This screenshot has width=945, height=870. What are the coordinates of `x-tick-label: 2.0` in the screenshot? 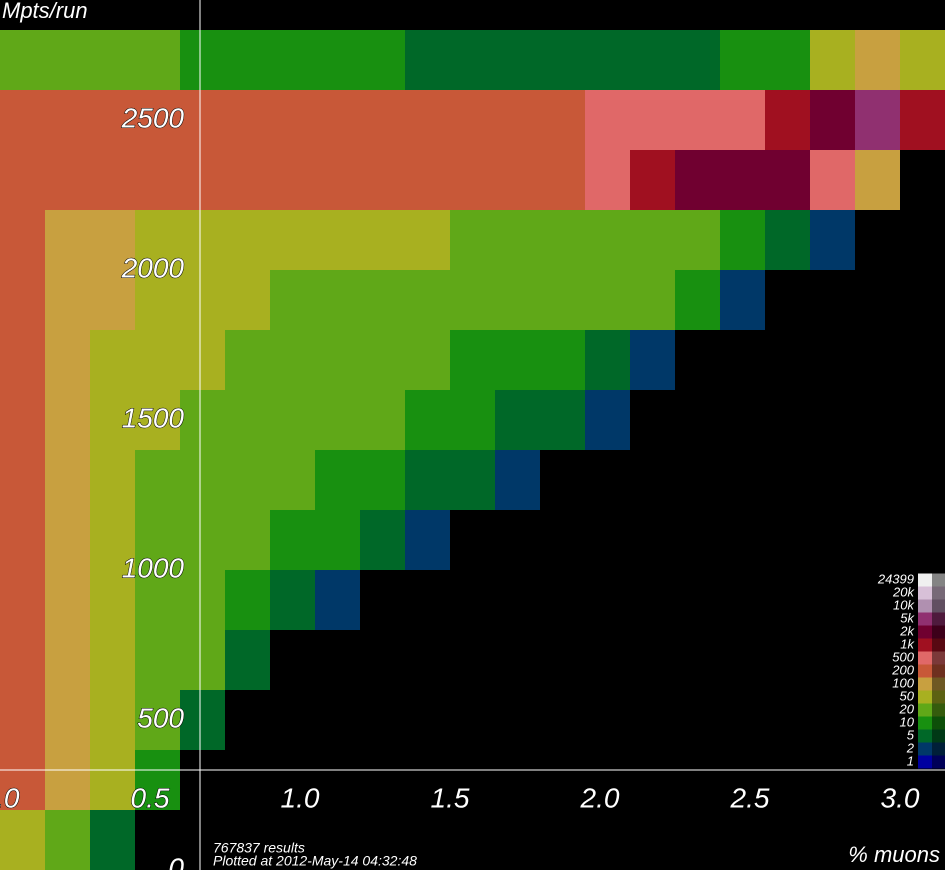 It's located at (600, 797).